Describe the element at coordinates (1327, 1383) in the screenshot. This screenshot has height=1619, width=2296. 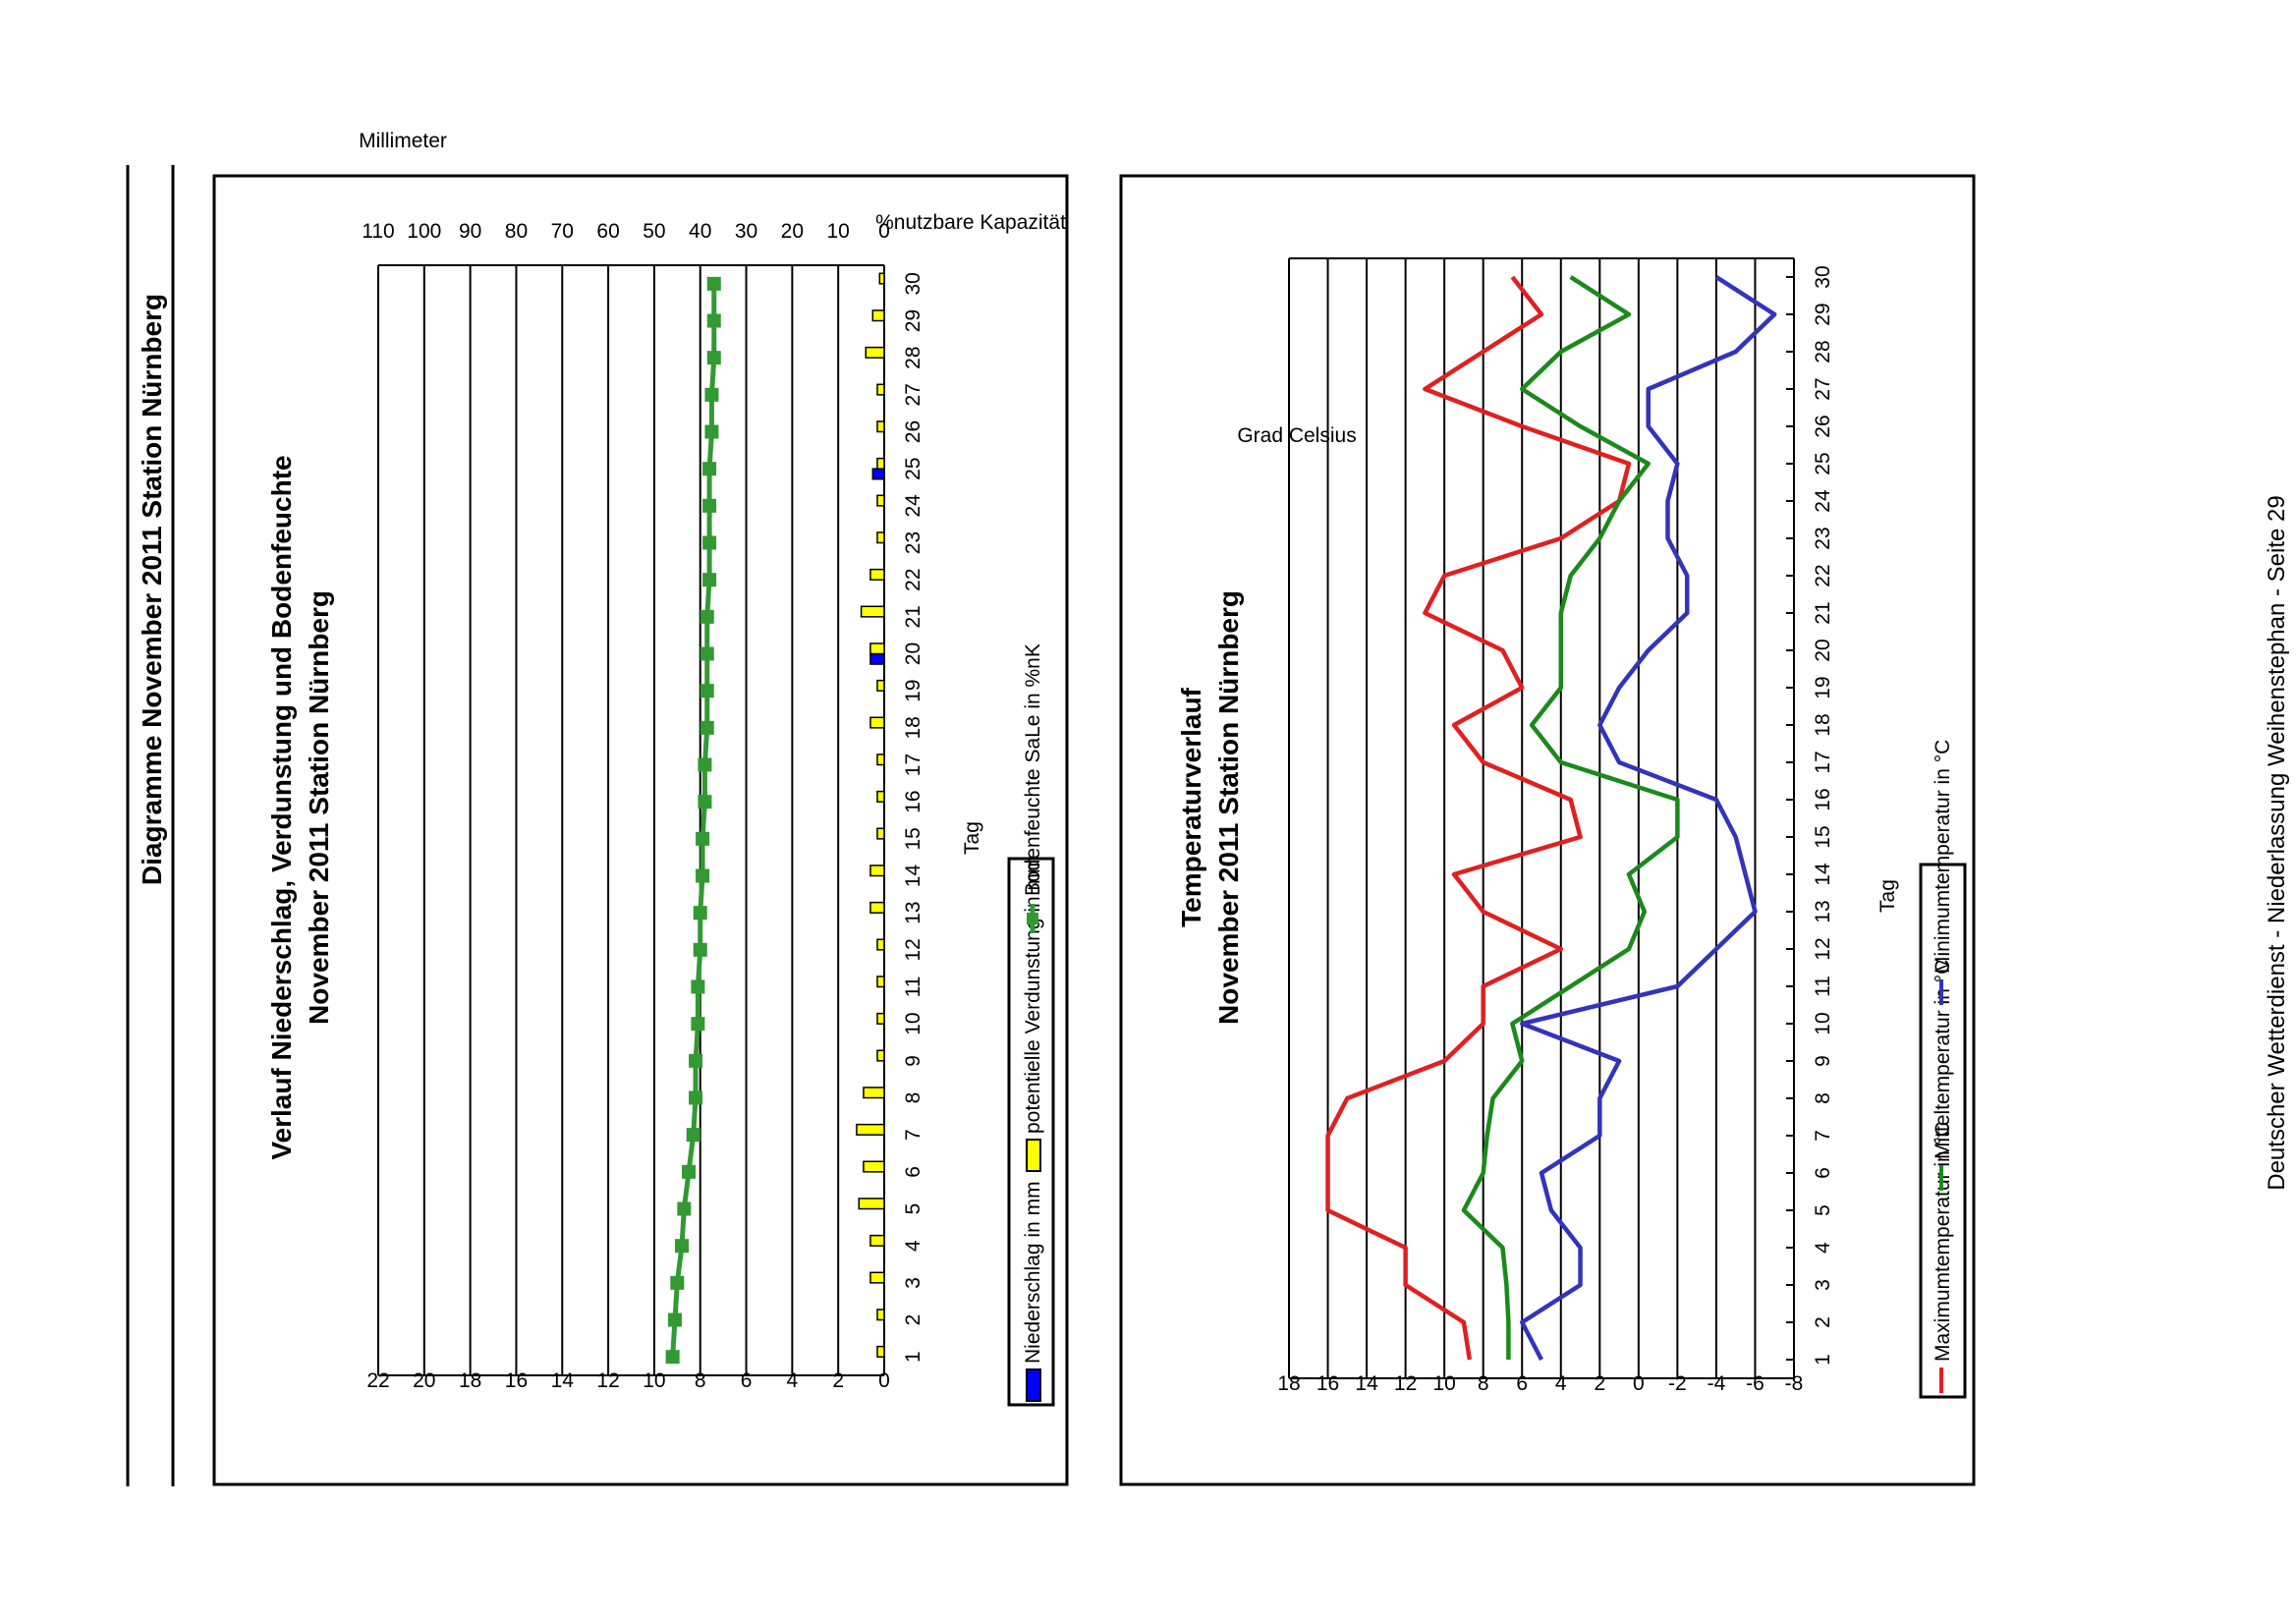
I see `chart2-y-tick-label: 16` at that location.